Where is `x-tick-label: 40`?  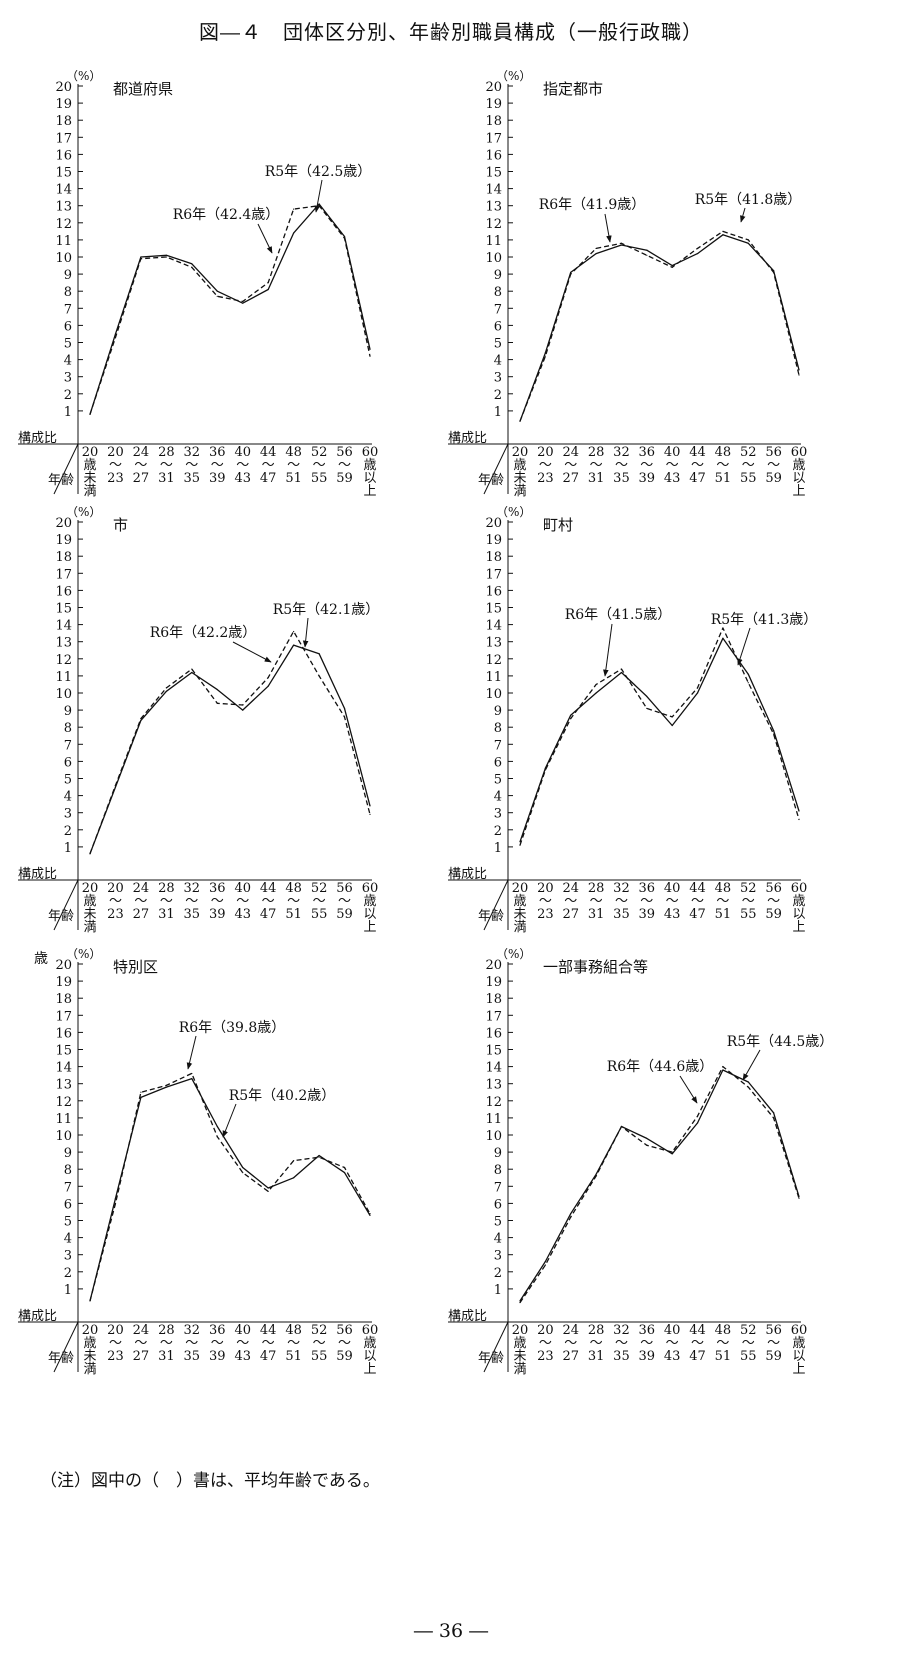 x-tick-label: 40 is located at coordinates (242, 452).